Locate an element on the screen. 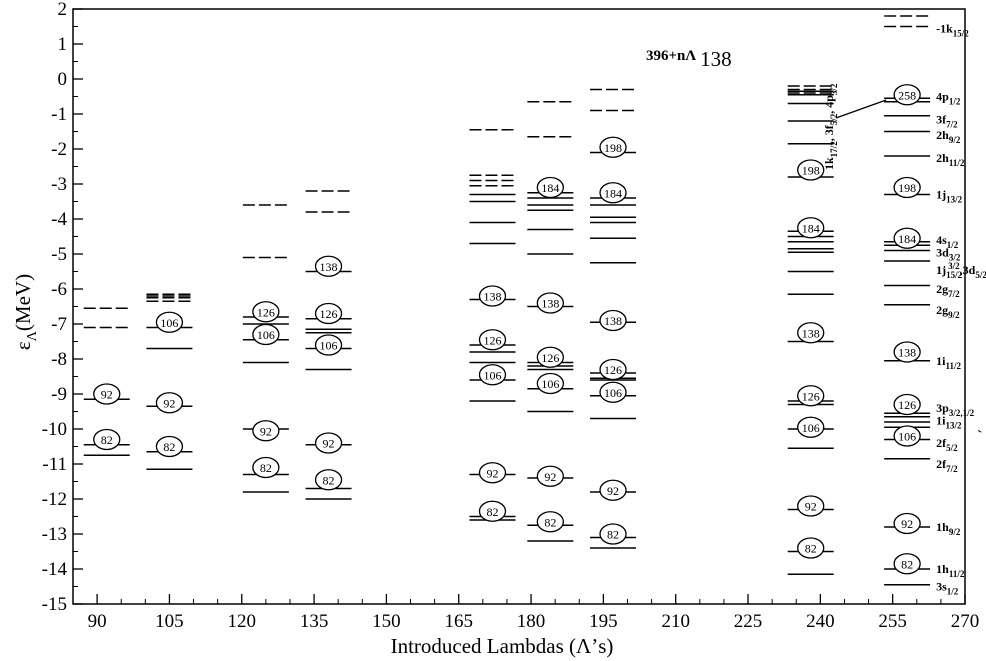  orbital-label: 2f5/2 is located at coordinates (947, 444).